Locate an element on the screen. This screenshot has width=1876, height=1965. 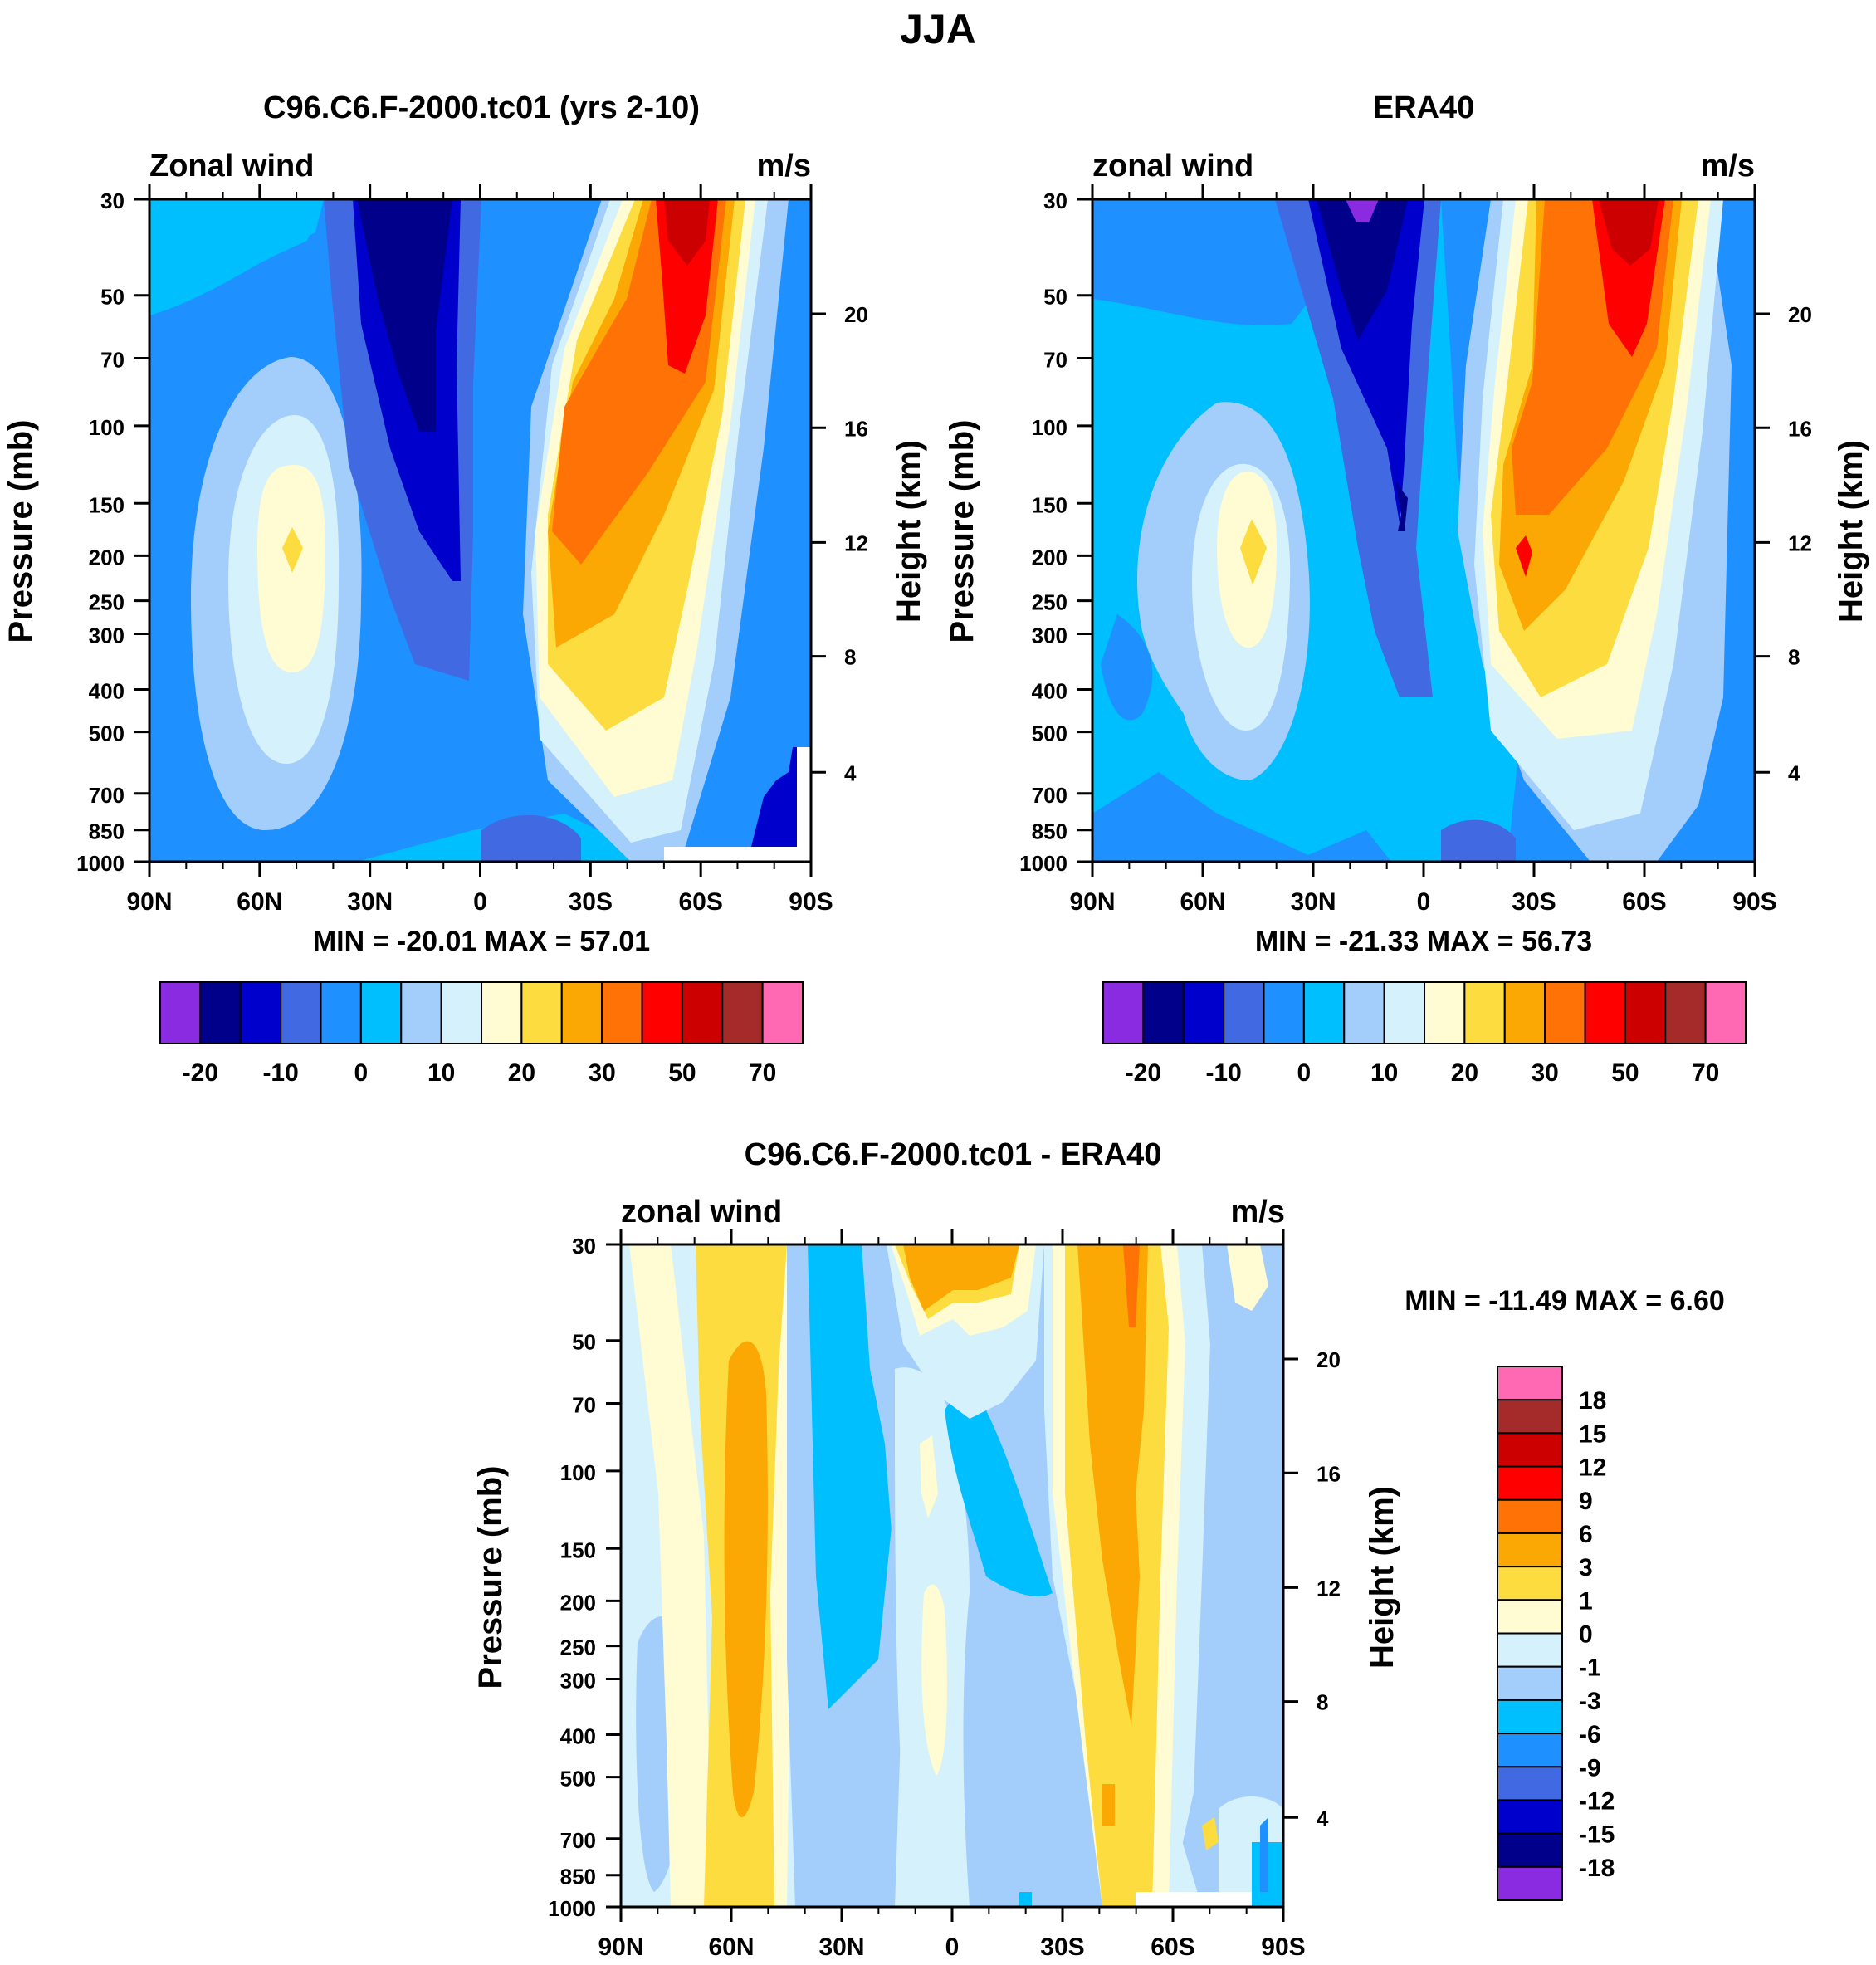
panel-title: C96.C6.F-2000.tc01 - ERA40 is located at coordinates (953, 1154).